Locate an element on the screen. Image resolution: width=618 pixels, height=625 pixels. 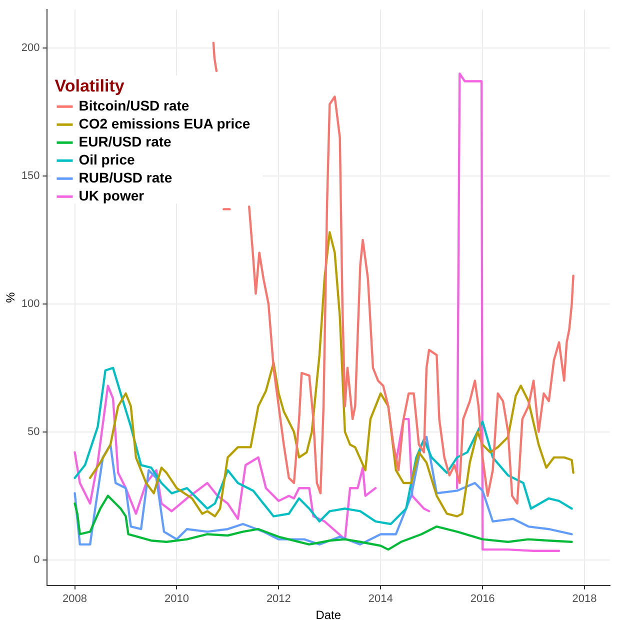
y-tick-label: 150 is located at coordinates (30, 176).